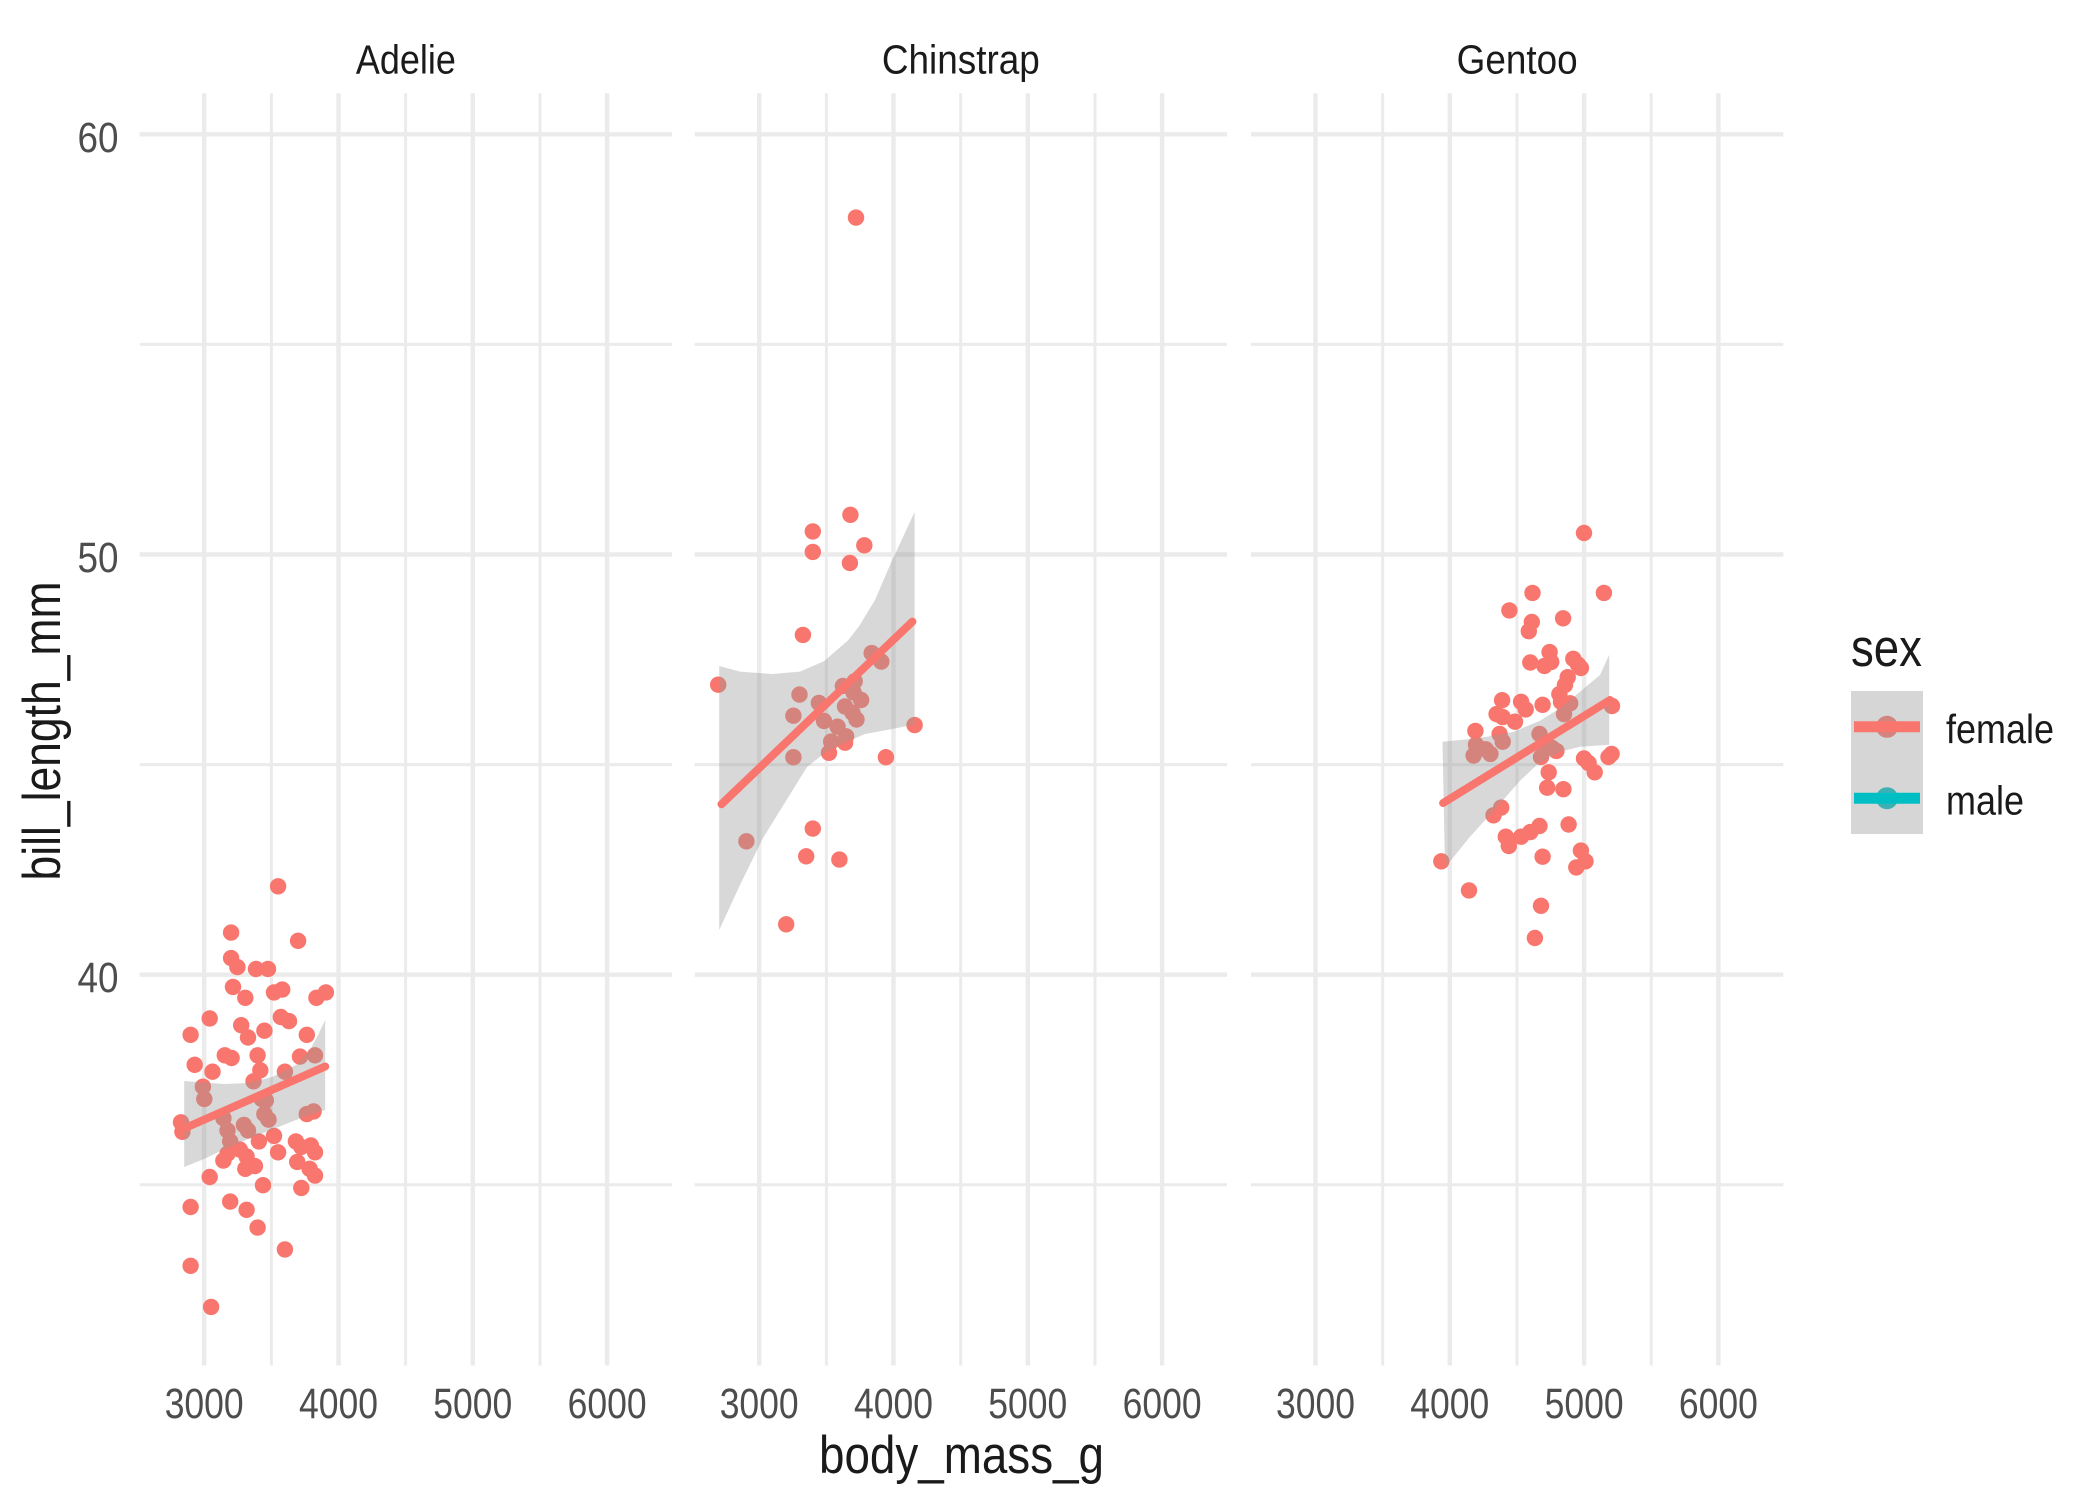  What do you see at coordinates (98, 978) in the screenshot?
I see `svg-text: 40` at bounding box center [98, 978].